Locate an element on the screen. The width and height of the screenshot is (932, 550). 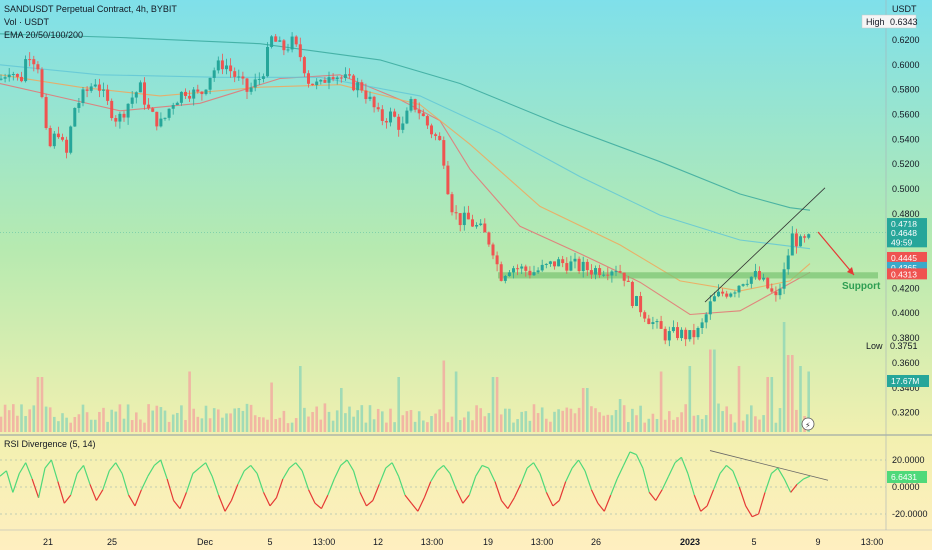
rsi-axis: 20.0000 0.0000 -20.0000 is located at coordinates (910, 487).